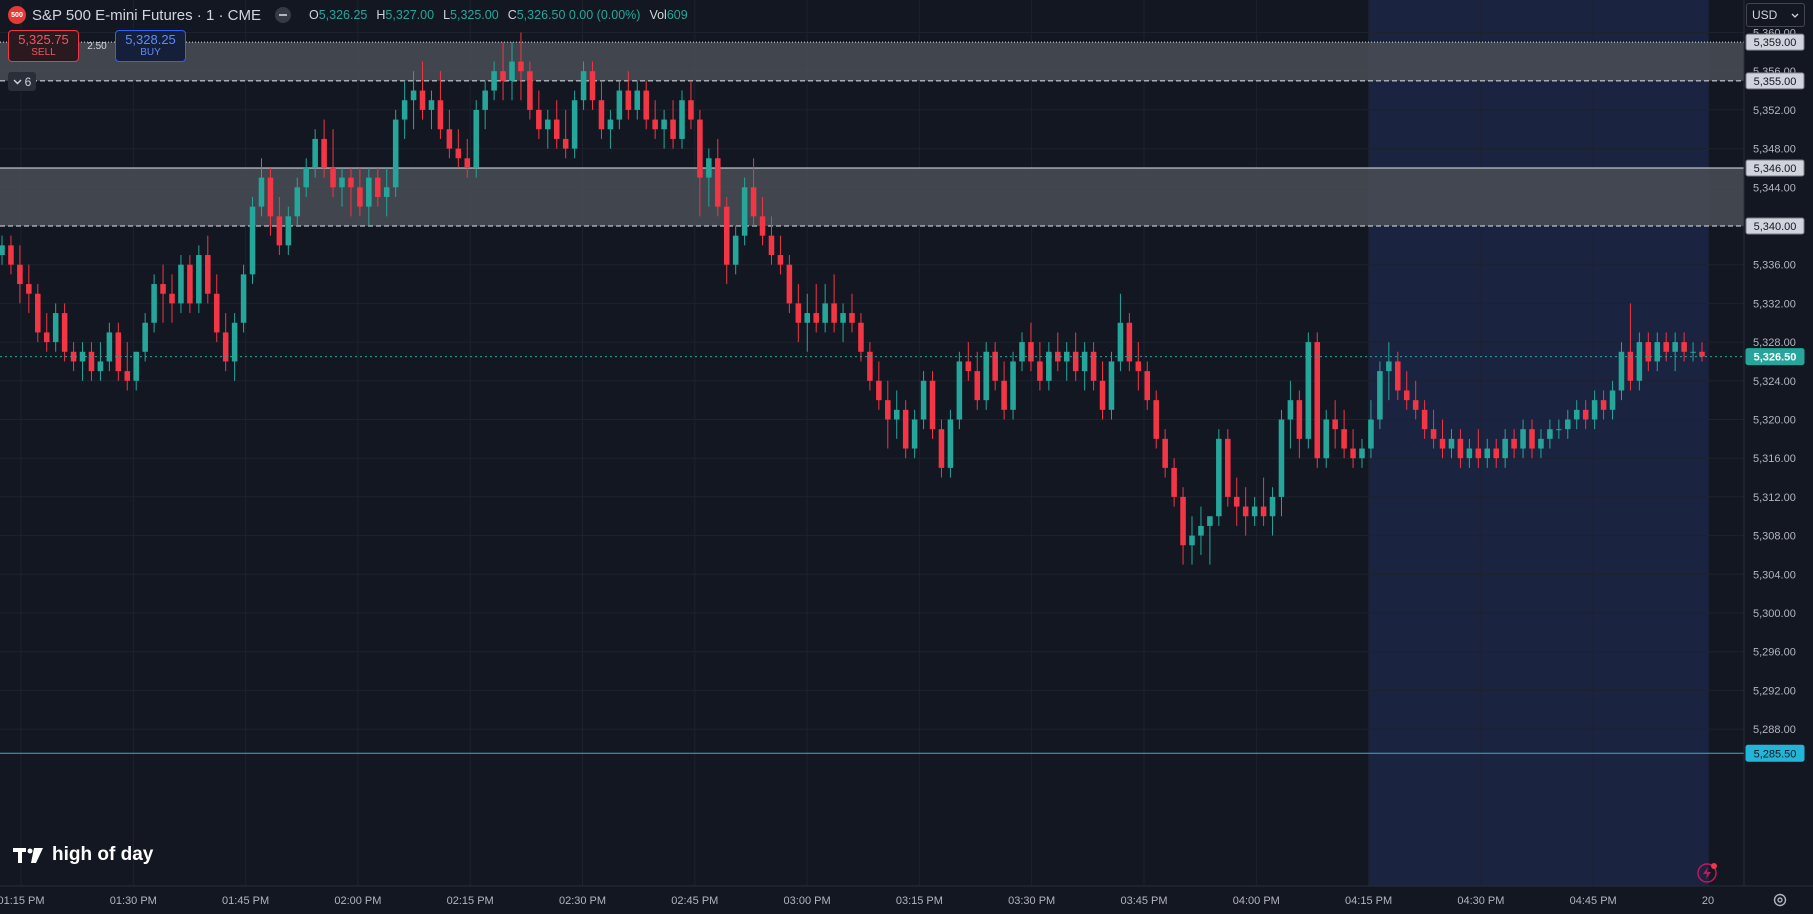 The height and width of the screenshot is (914, 1813). Describe the element at coordinates (150, 39) in the screenshot. I see `buy-price: 5,328.25` at that location.